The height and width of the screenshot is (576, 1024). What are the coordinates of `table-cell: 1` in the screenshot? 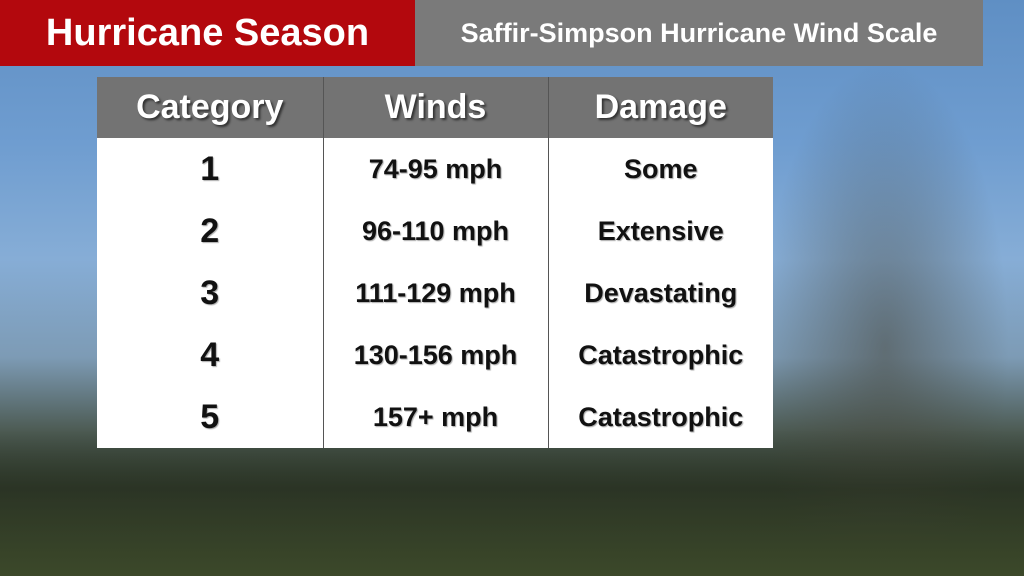 It's located at (210, 169).